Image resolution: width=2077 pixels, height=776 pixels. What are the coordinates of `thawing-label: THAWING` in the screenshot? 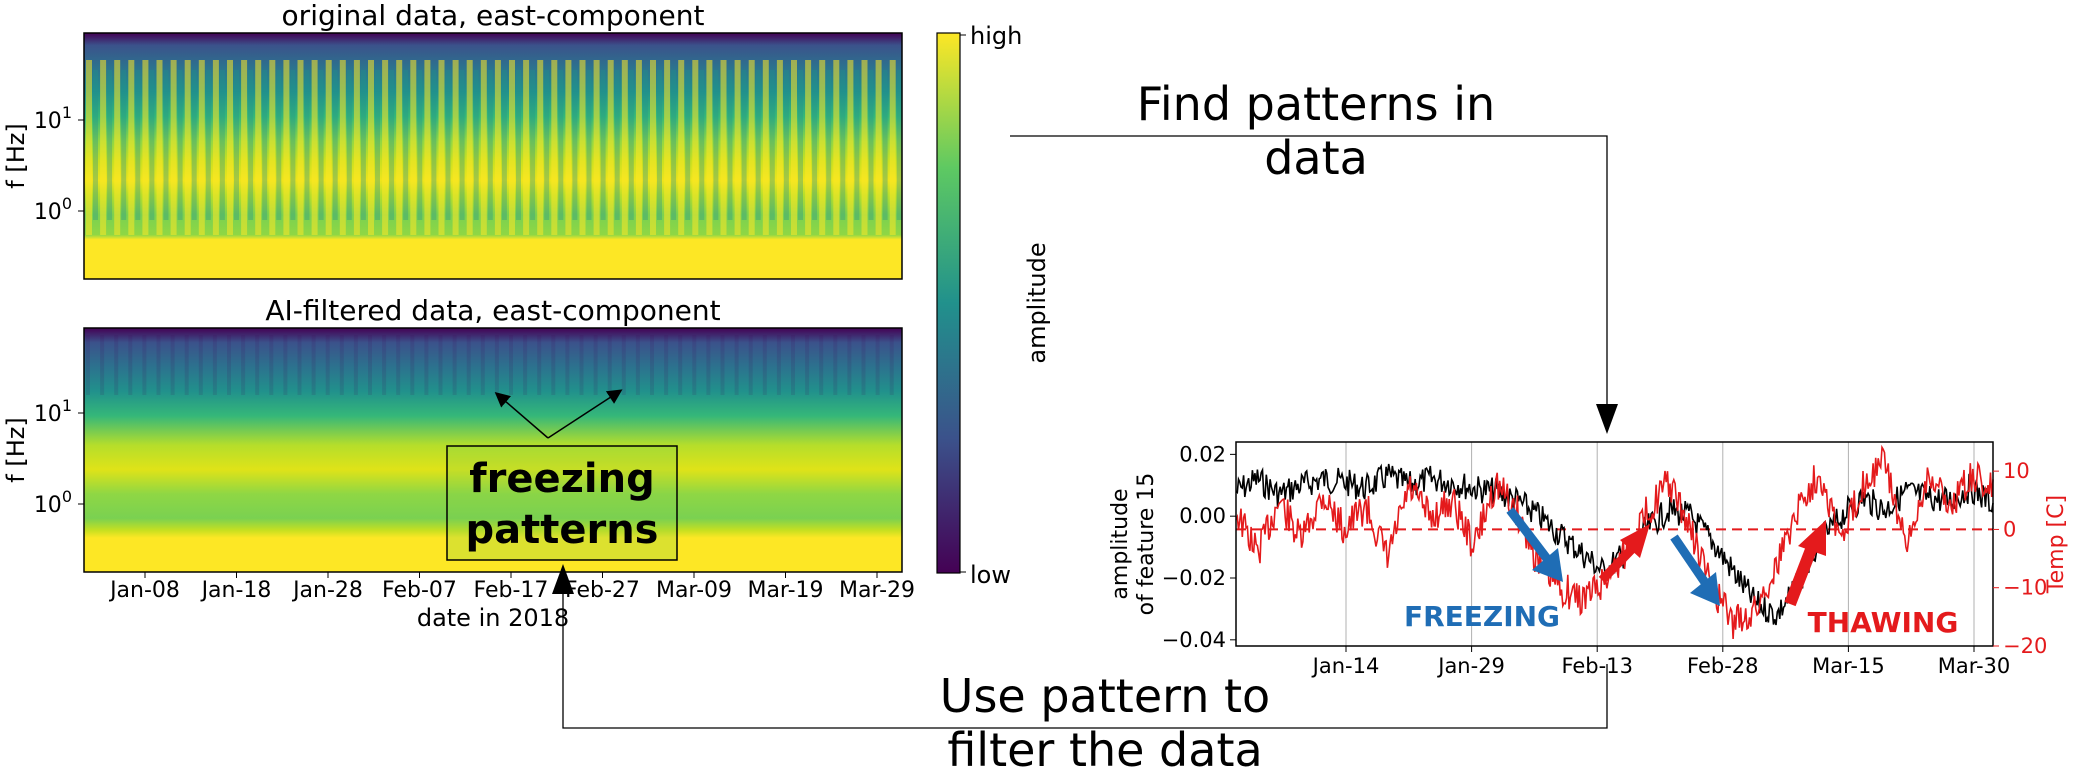 It's located at (1883, 622).